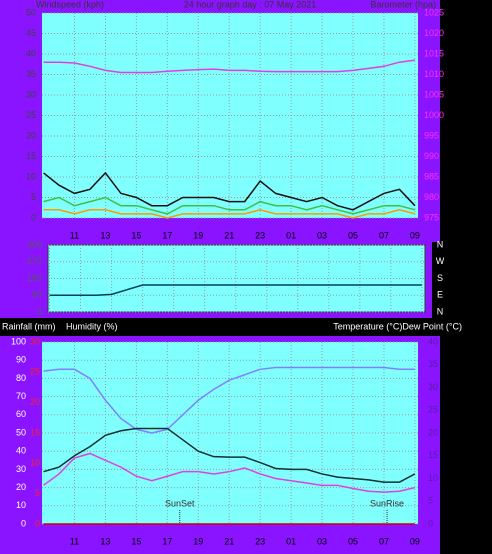 The width and height of the screenshot is (492, 554). I want to click on y-tick-label: 1005, so click(434, 94).